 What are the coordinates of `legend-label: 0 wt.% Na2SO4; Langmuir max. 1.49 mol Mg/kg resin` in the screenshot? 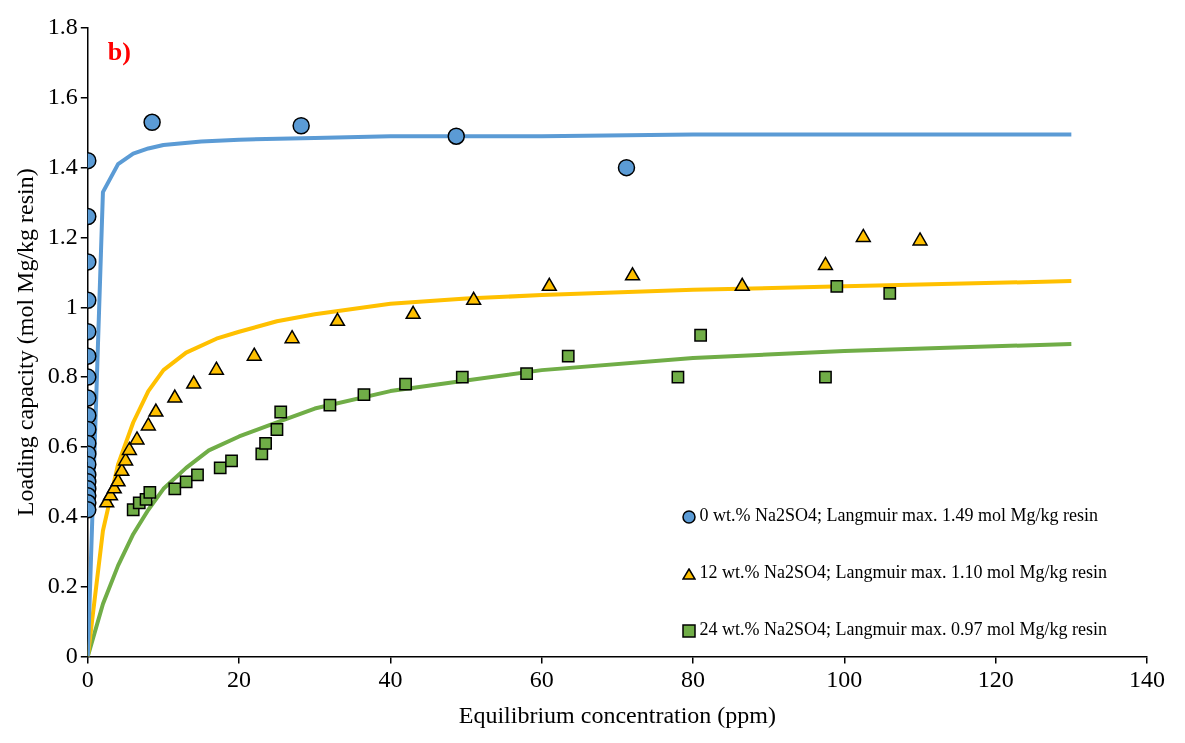 It's located at (898, 515).